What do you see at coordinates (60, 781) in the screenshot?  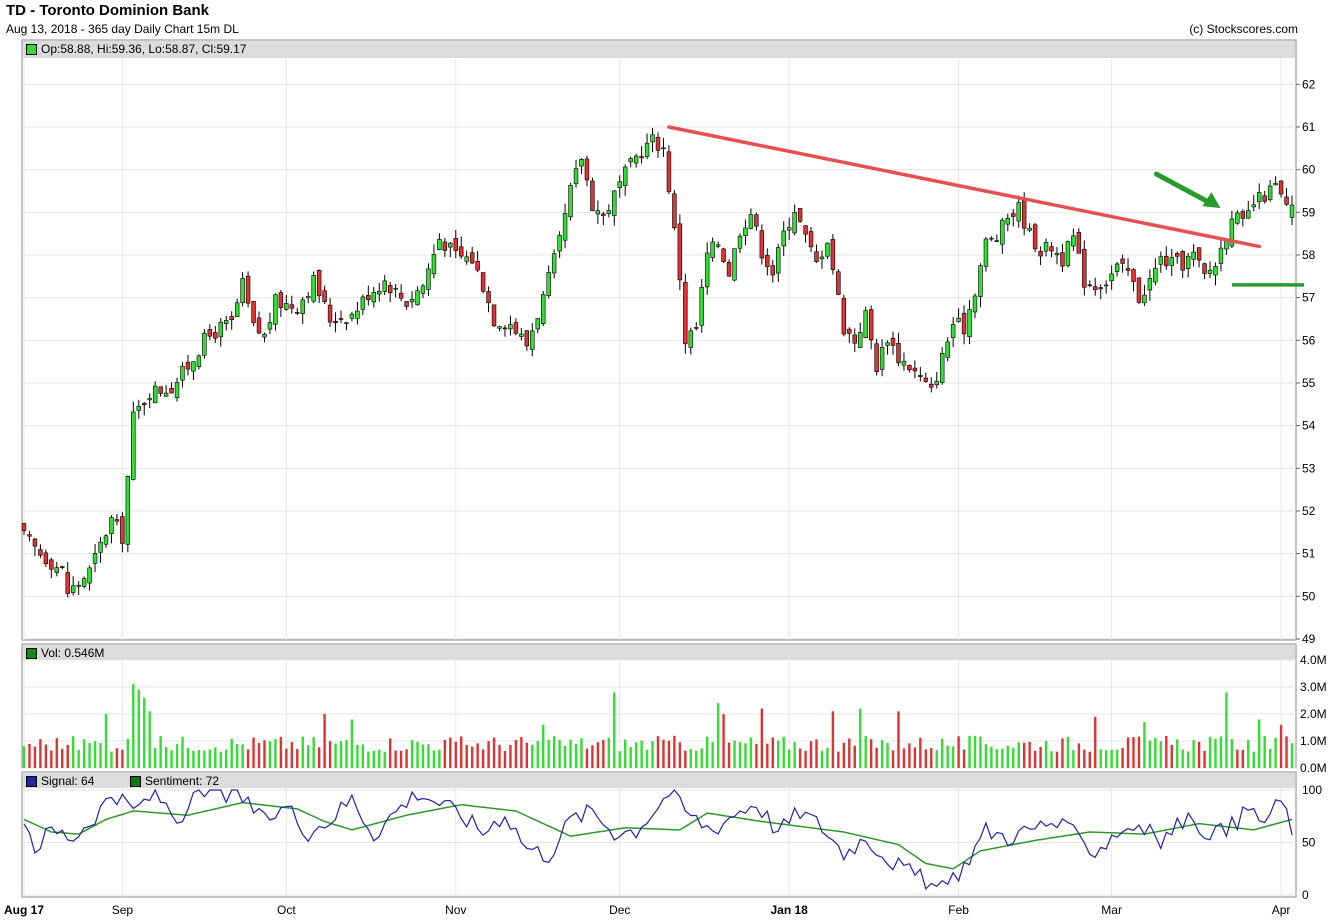 I see `signal-legend: Signal: 64` at bounding box center [60, 781].